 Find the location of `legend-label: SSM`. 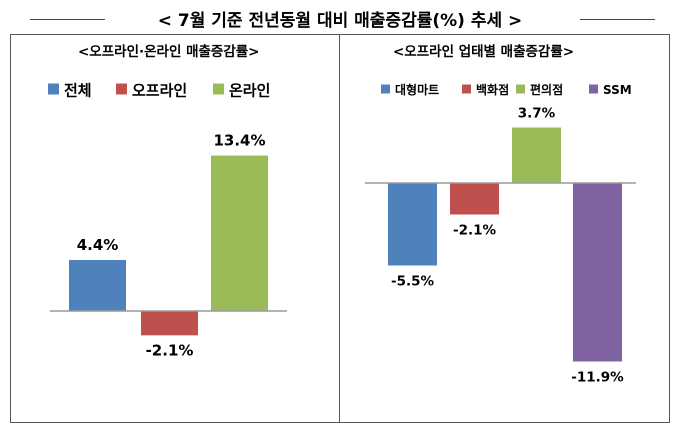

legend-label: SSM is located at coordinates (617, 90).